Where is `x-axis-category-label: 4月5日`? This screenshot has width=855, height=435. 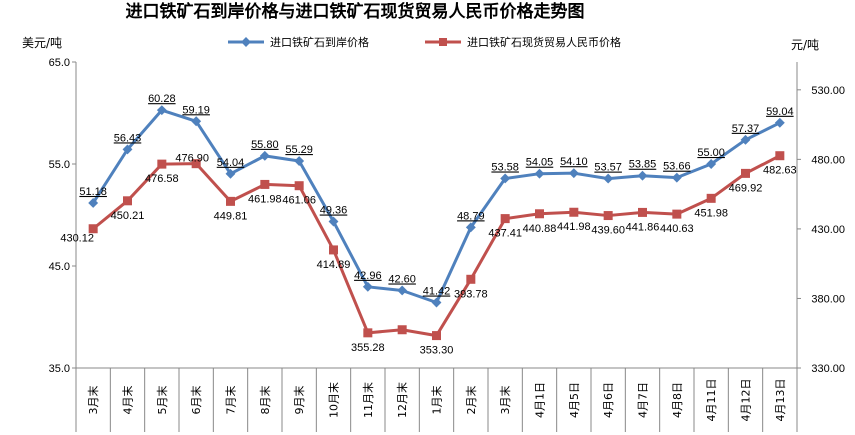 x-axis-category-label: 4月5日 is located at coordinates (574, 400).